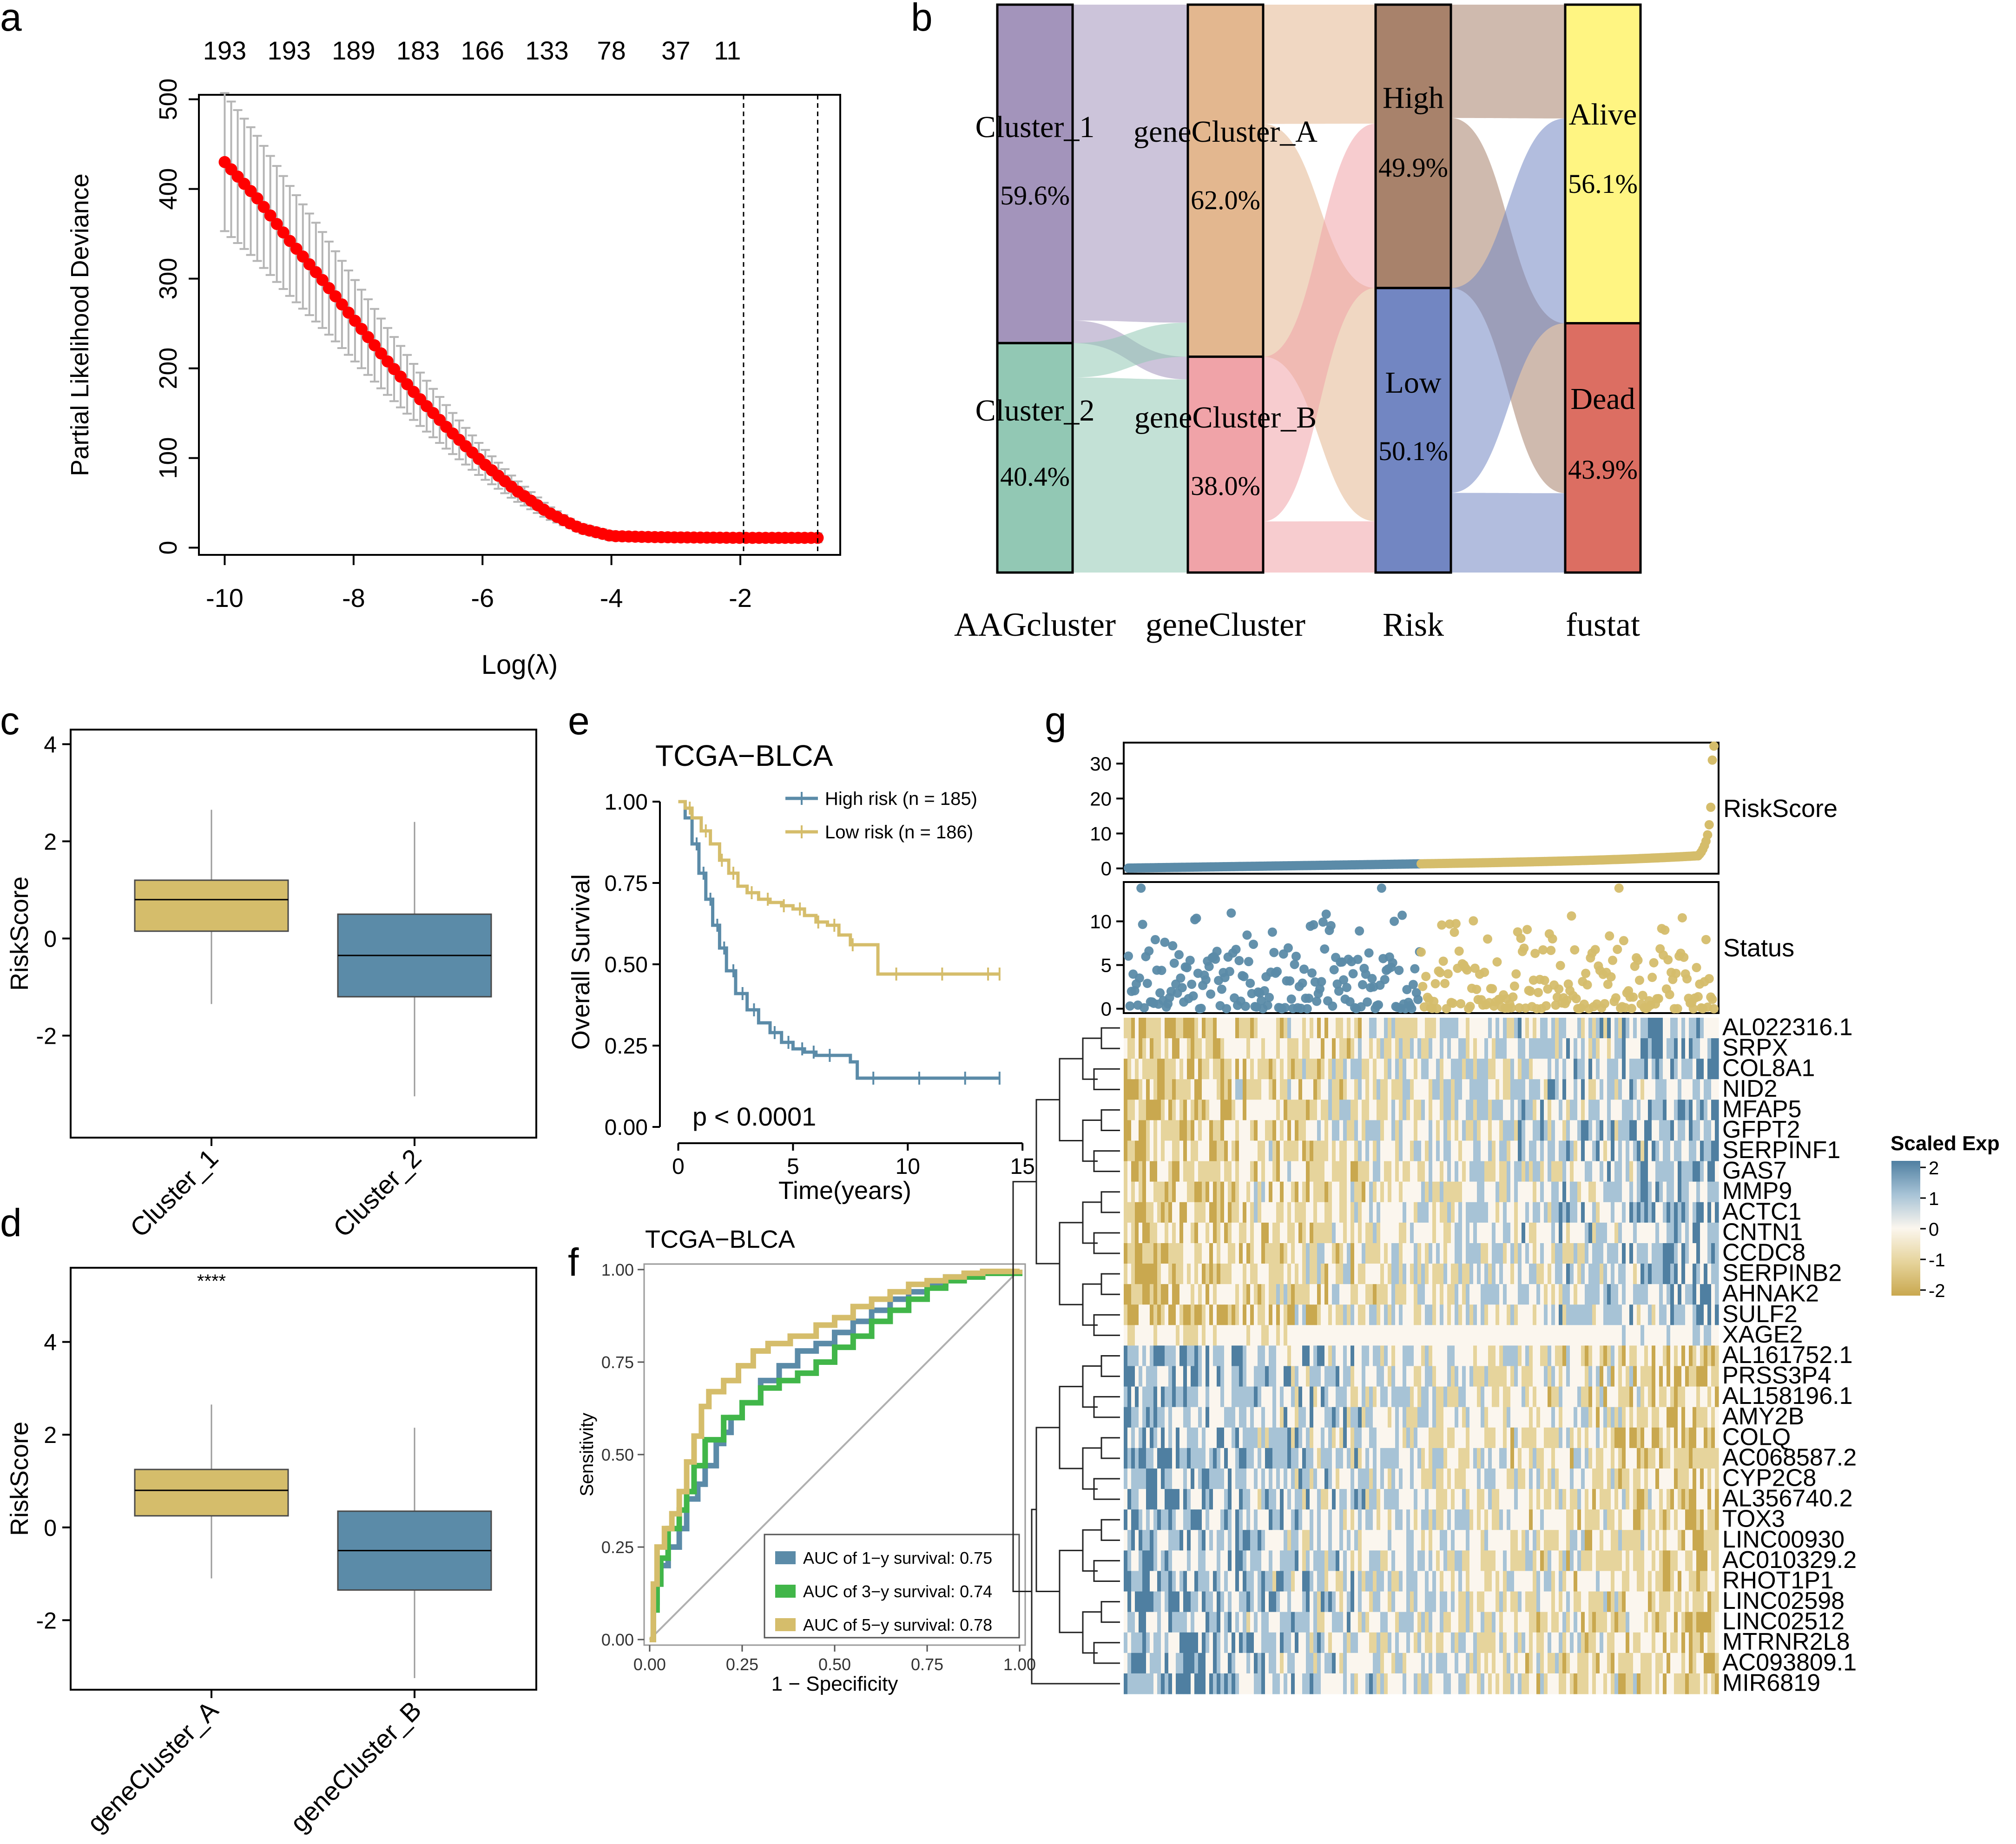  I want to click on panel-f-axes: 0.000.250.500.751.000.00 0.25 0.50 0.75 1.00, so click(819, 1467).